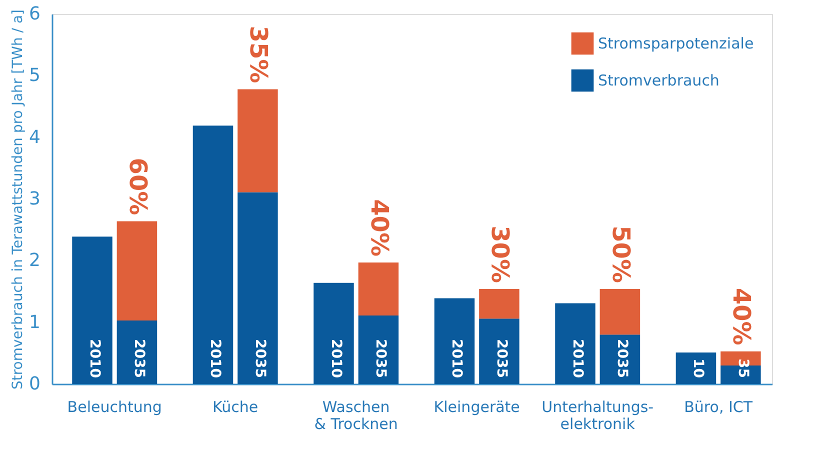  Describe the element at coordinates (34, 384) in the screenshot. I see `y-tick-label: 0` at that location.